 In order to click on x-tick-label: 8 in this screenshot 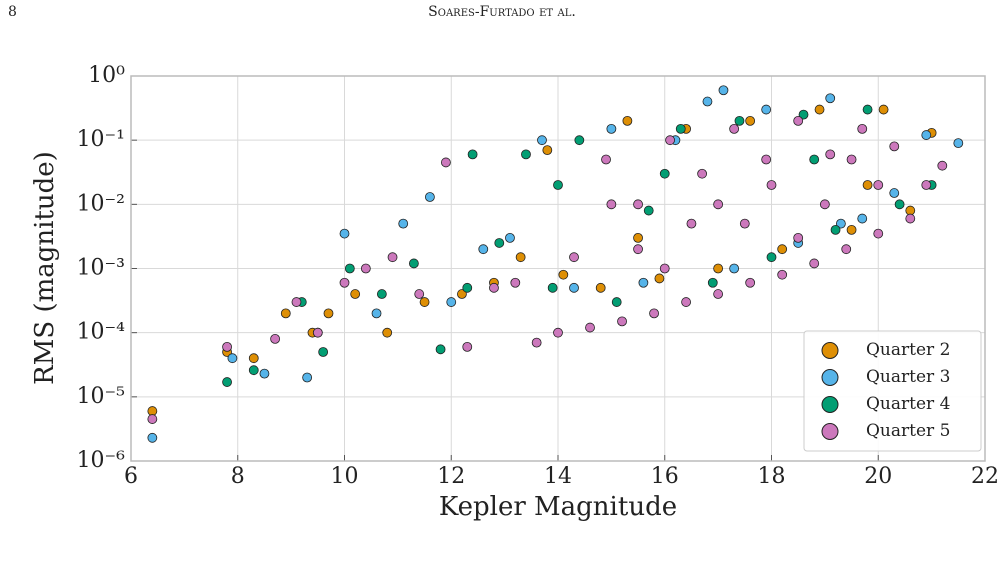, I will do `click(238, 476)`.